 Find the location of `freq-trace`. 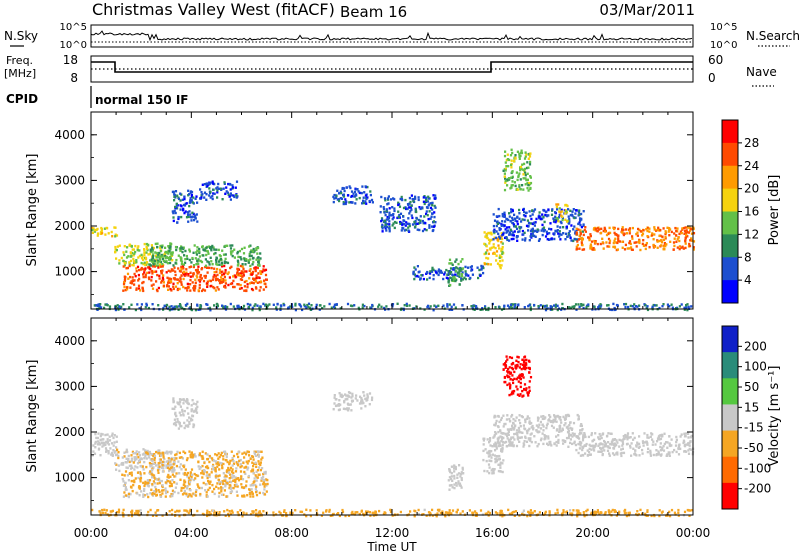

freq-trace is located at coordinates (392, 67).